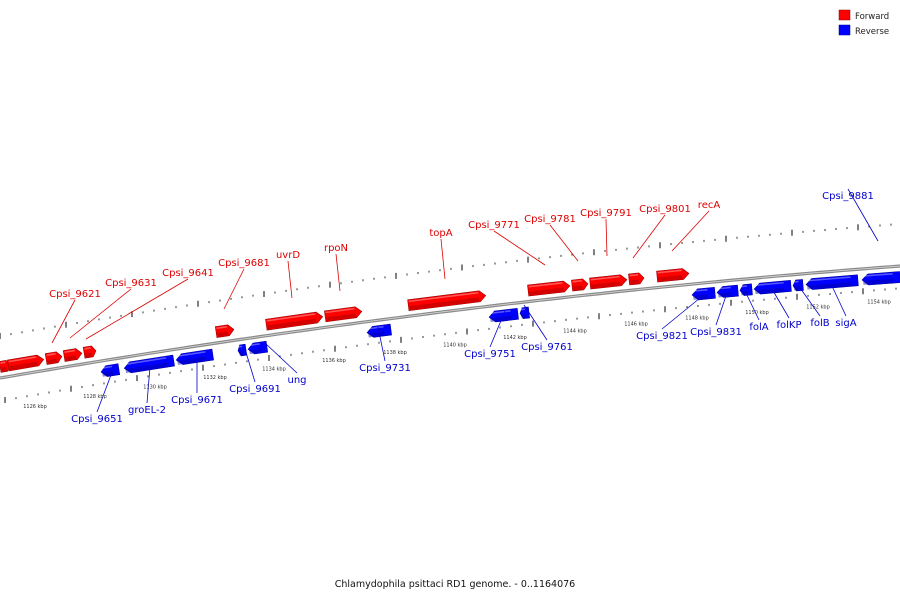  What do you see at coordinates (490, 354) in the screenshot?
I see `gene-label: Cpsi_9751` at bounding box center [490, 354].